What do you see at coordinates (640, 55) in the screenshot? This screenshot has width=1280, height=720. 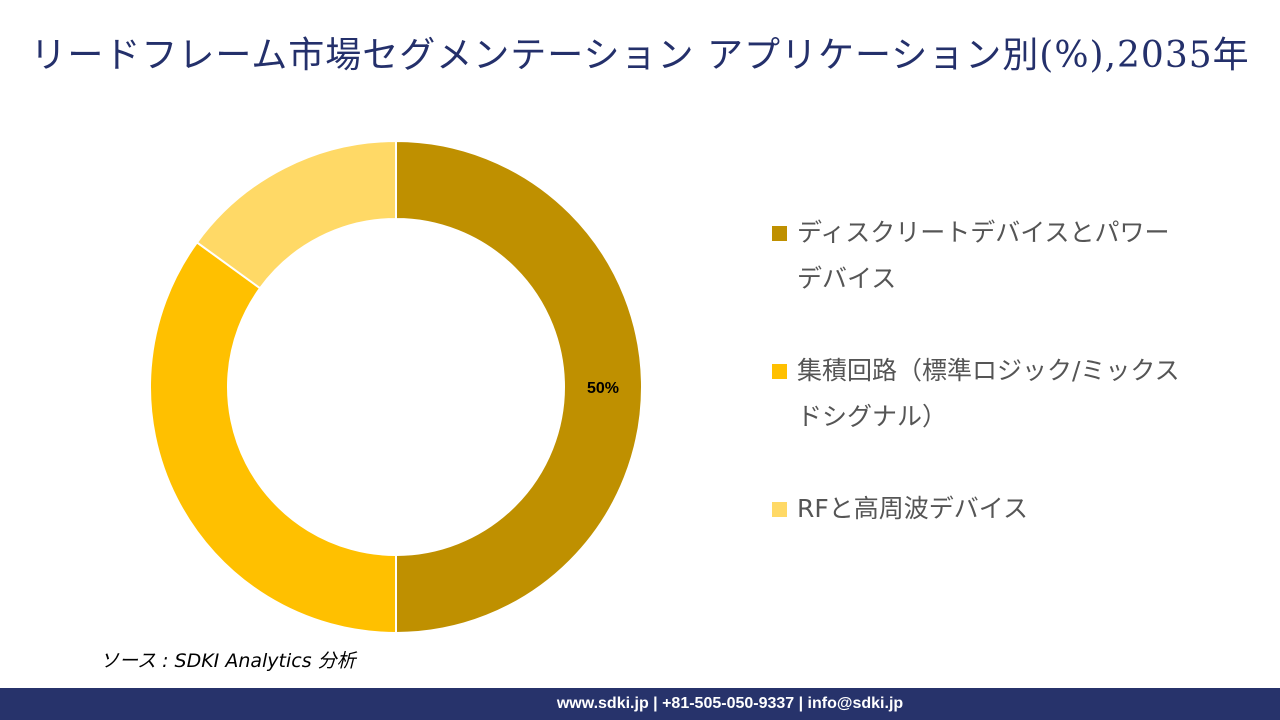 I see `chart-title: リードフレーム市場セグメンテーション アプリケーション別(%),2035年` at bounding box center [640, 55].